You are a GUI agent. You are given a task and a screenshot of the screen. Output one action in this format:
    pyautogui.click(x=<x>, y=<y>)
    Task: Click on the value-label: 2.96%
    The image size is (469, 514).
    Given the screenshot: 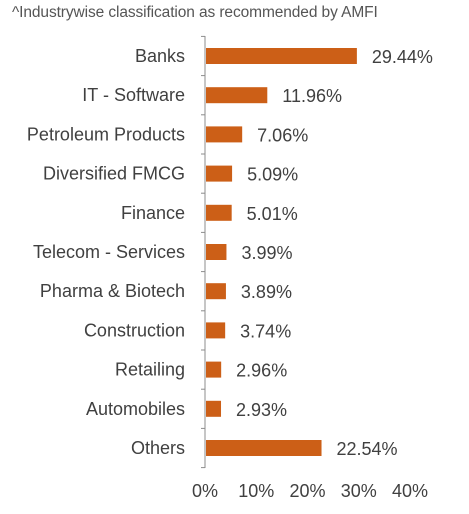 What is the action you would take?
    pyautogui.click(x=261, y=371)
    